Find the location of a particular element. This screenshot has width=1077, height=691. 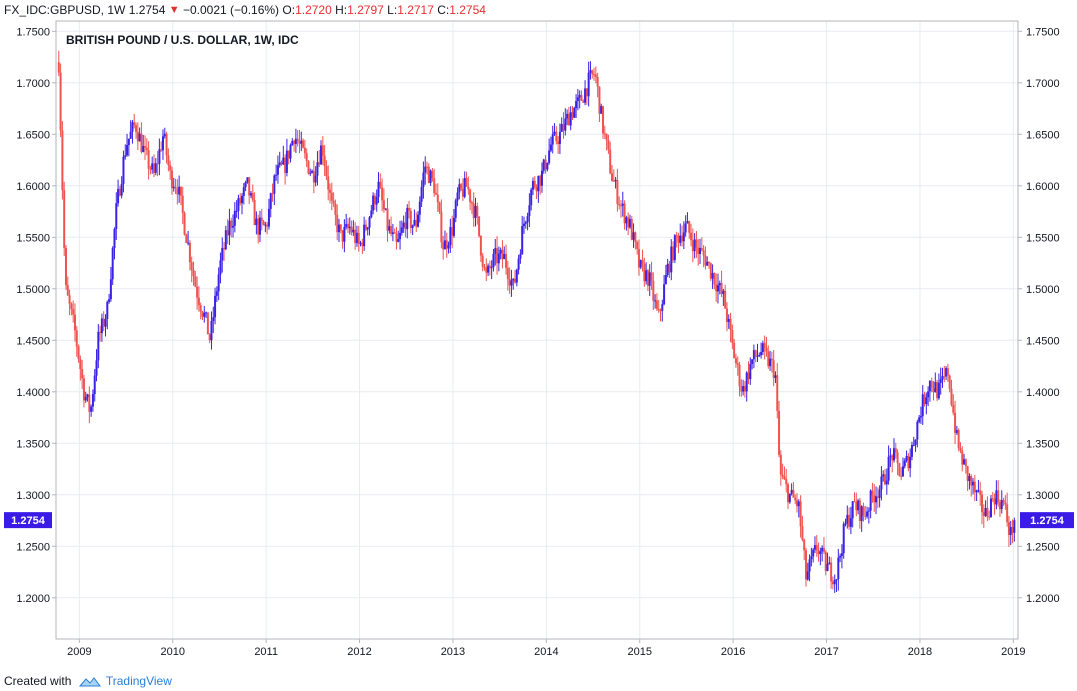

y-tick-label: 1.4000 is located at coordinates (33, 393).